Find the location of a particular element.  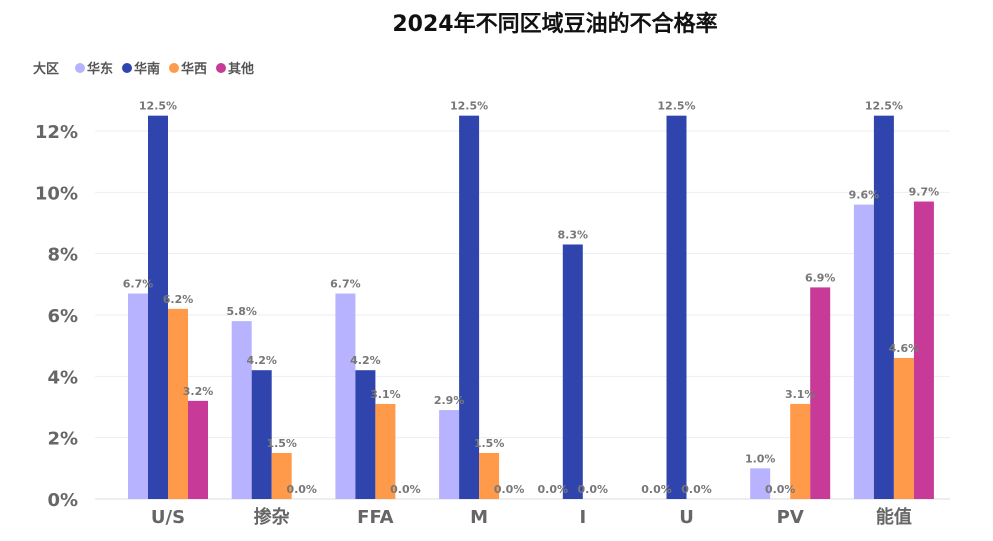

y-tick-label: 6% is located at coordinates (62, 316).